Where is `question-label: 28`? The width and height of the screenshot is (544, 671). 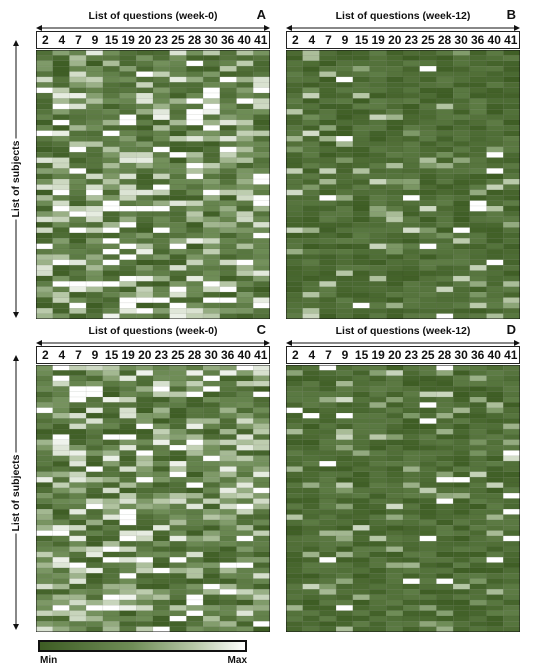 question-label: 28 is located at coordinates (194, 355).